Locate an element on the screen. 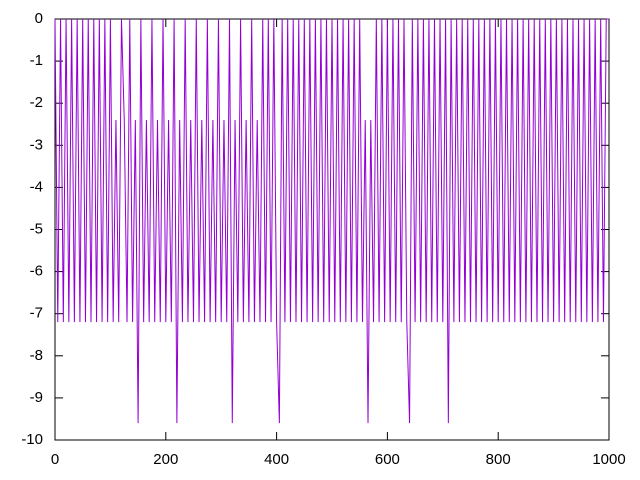 Image resolution: width=640 pixels, height=480 pixels. y-tick-label: -3 is located at coordinates (36, 144).